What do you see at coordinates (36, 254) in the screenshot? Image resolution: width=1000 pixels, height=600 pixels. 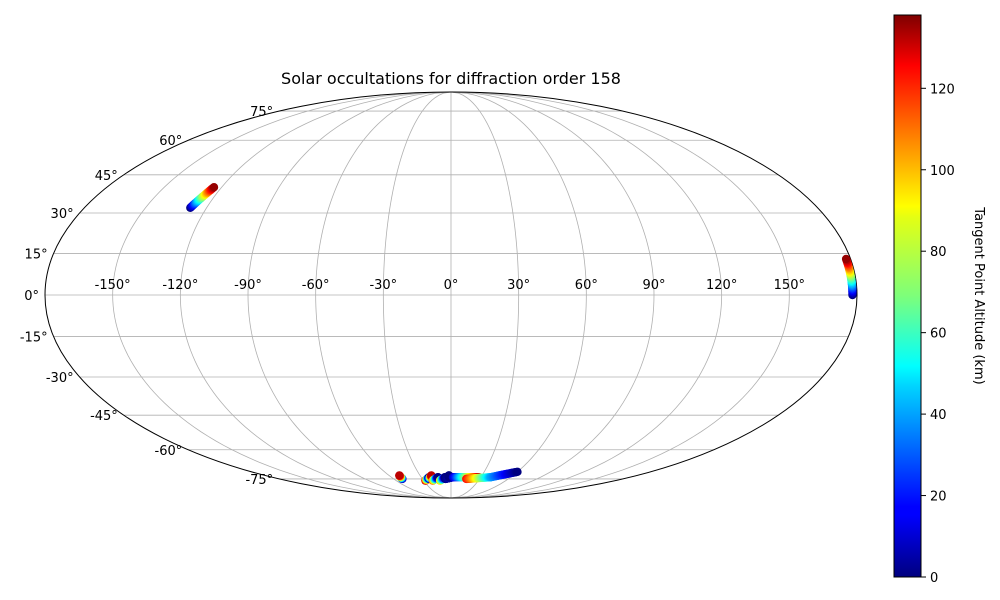 I see `lat-tick-label: 15°` at bounding box center [36, 254].